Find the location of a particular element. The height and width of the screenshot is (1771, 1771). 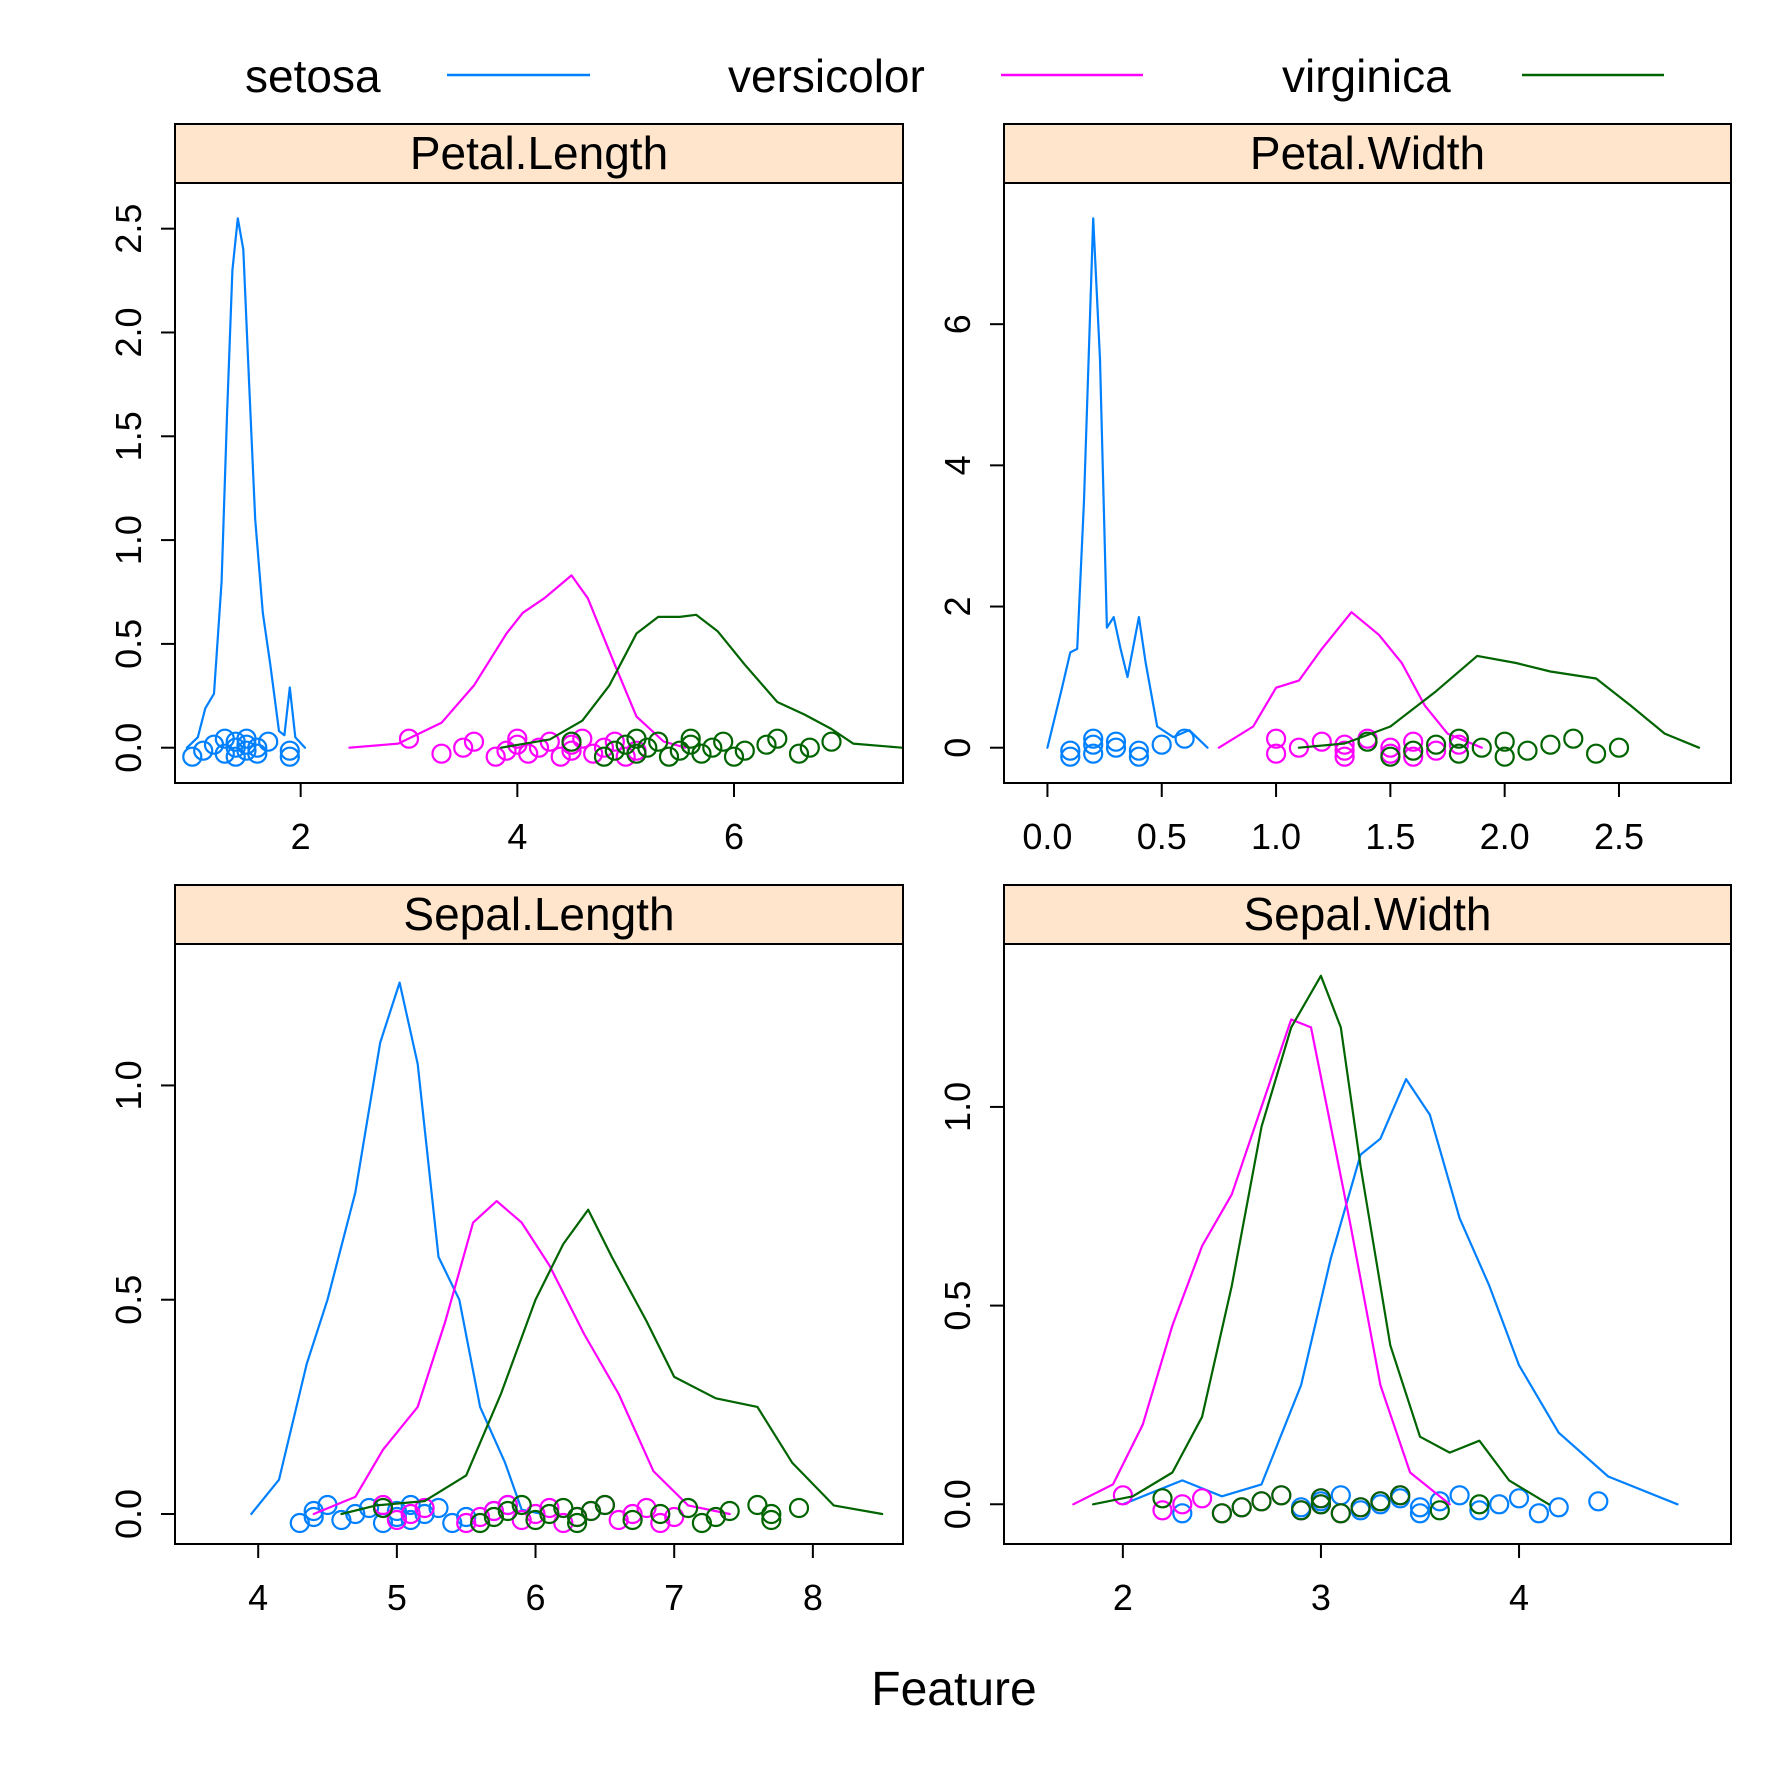

y-tick-label: 6 is located at coordinates (957, 324).